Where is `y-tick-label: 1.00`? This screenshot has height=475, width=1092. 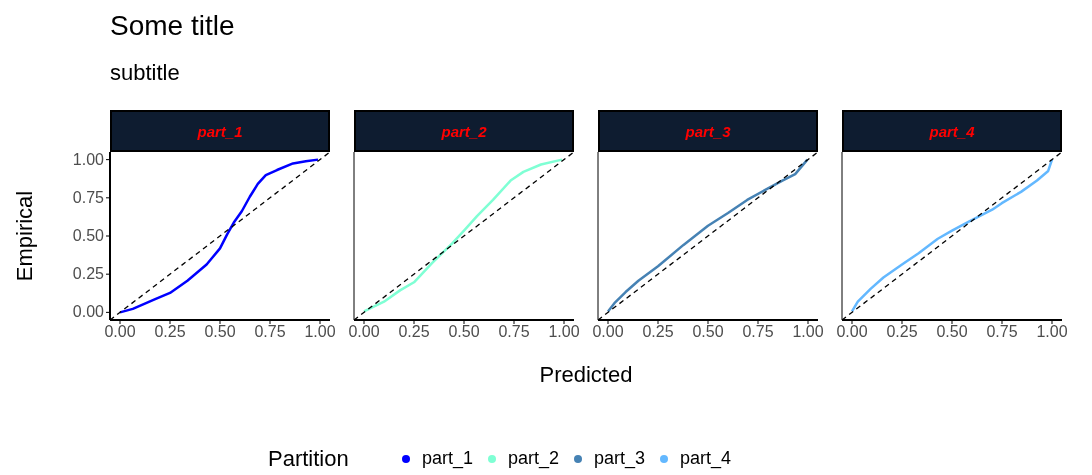 y-tick-label: 1.00 is located at coordinates (88, 159).